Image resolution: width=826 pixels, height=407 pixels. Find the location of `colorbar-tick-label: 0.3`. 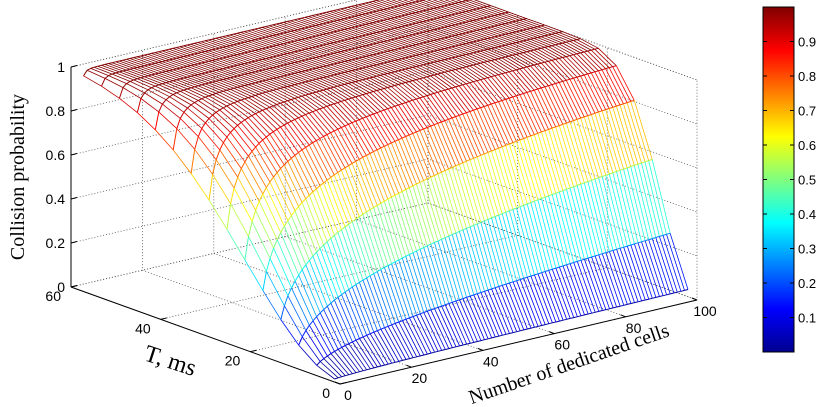

colorbar-tick-label: 0.3 is located at coordinates (807, 249).